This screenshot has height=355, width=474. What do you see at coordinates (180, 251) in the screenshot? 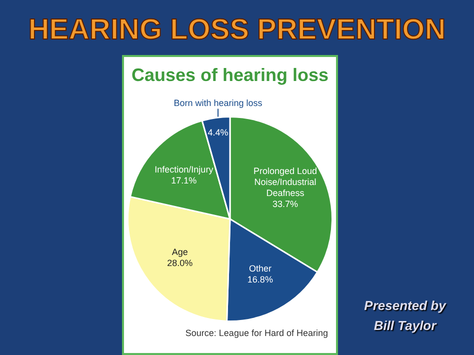
I see `slice-label: Age` at bounding box center [180, 251].